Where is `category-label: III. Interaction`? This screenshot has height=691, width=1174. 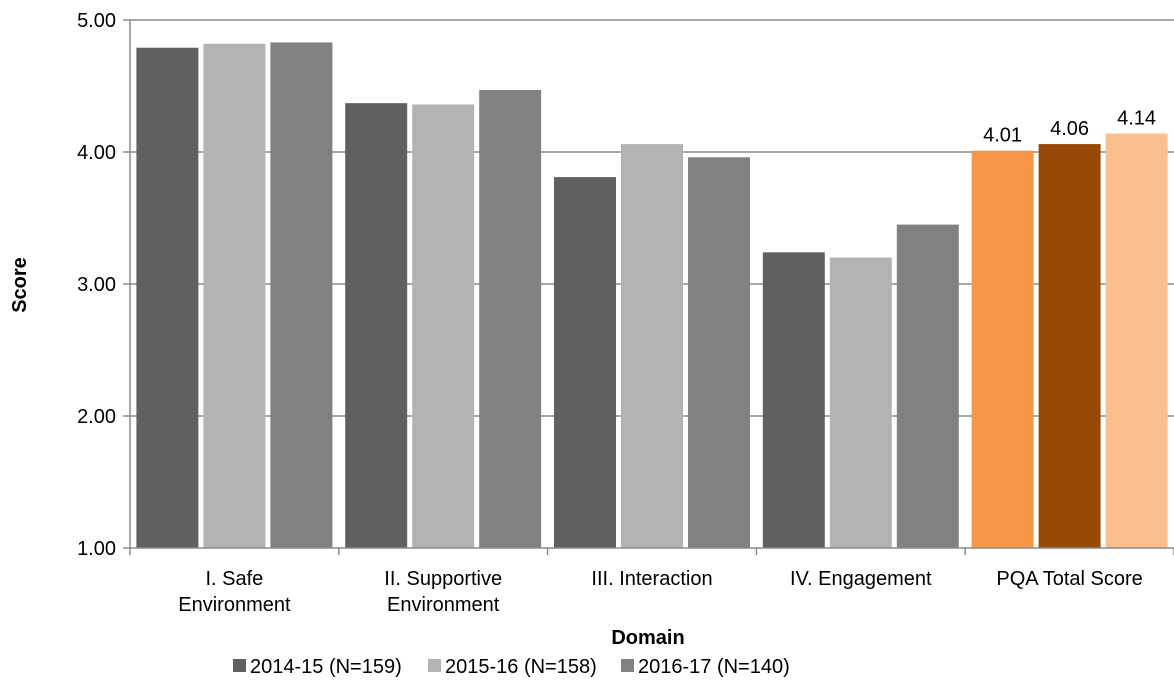 category-label: III. Interaction is located at coordinates (651, 579).